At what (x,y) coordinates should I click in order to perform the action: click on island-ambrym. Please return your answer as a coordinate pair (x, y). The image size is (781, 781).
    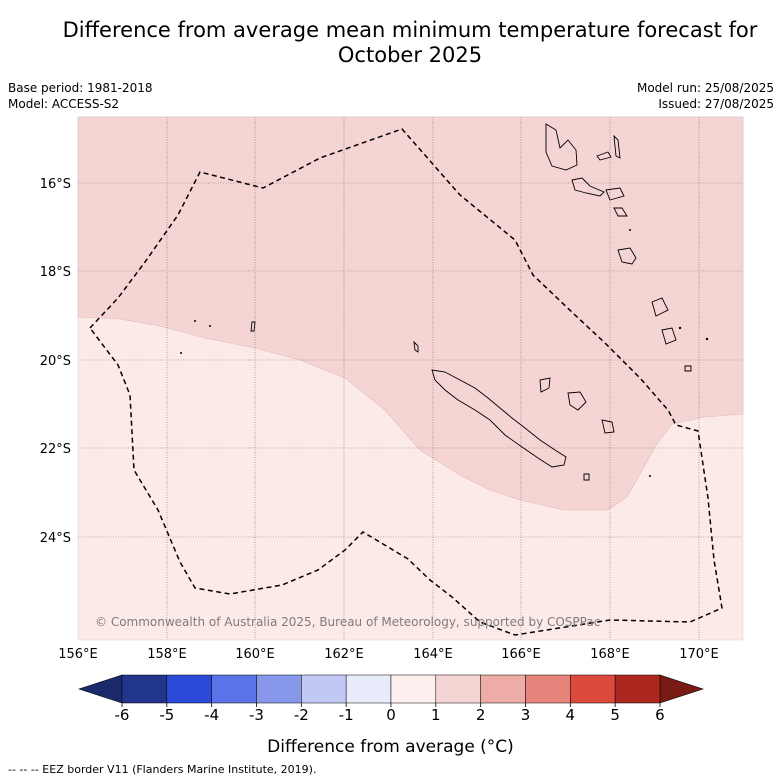
    Looking at the image, I should click on (615, 194).